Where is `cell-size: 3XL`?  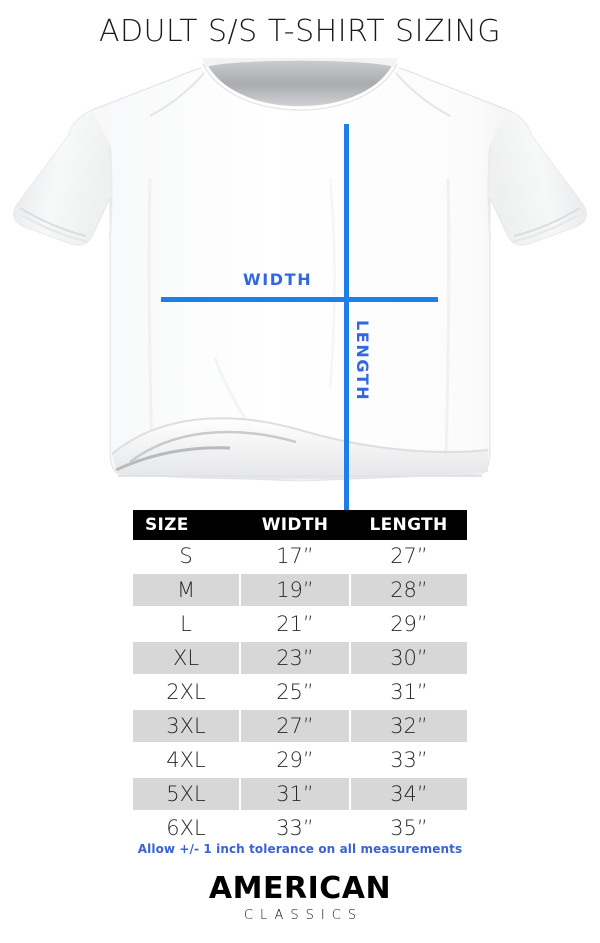 cell-size: 3XL is located at coordinates (187, 726).